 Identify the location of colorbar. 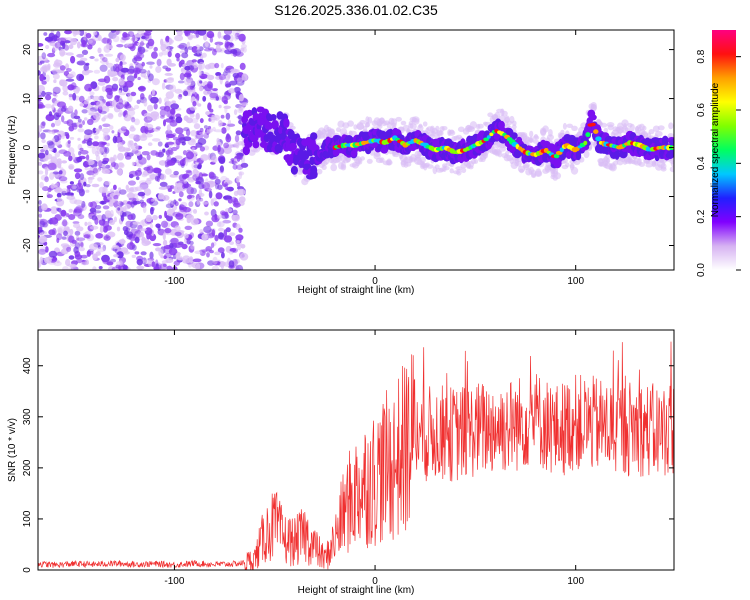
(724, 150).